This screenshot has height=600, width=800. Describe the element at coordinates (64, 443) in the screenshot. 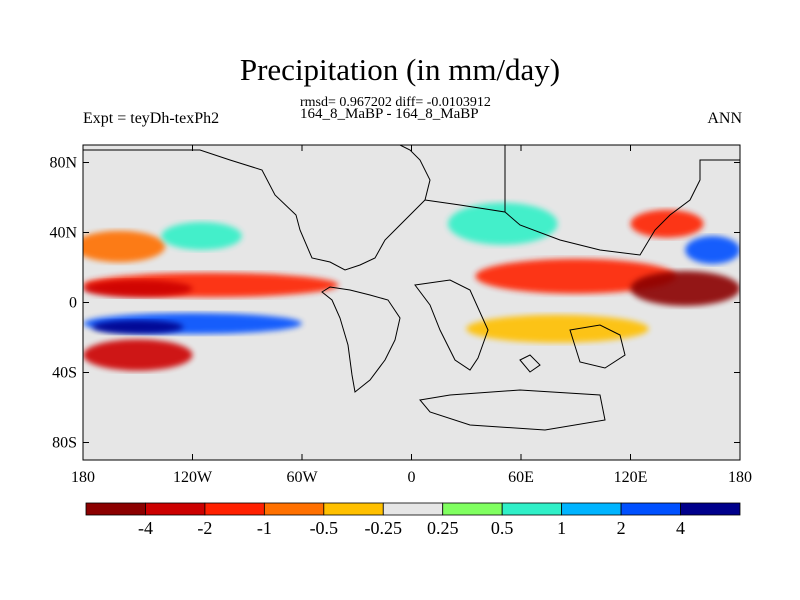

I see `y-tick-label-4: 80S` at that location.